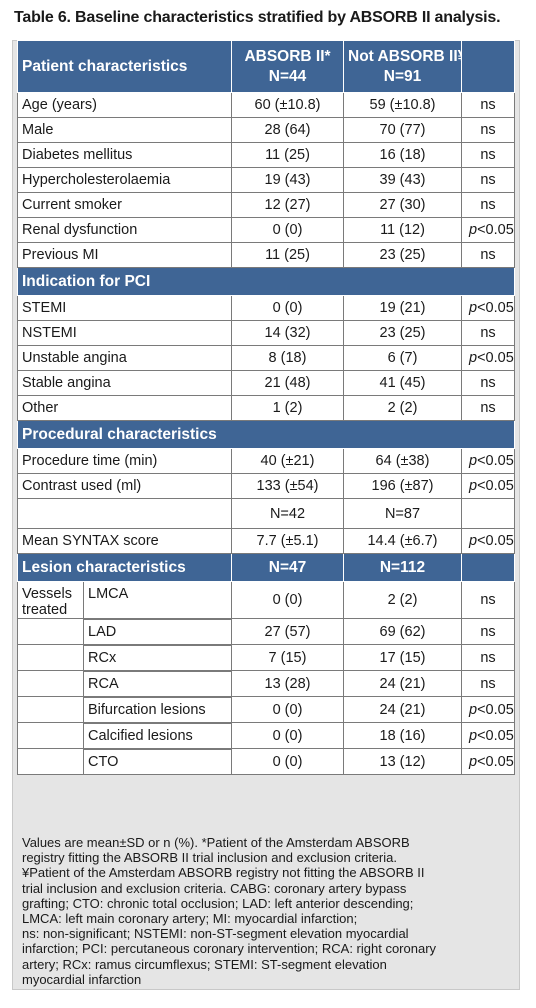 This screenshot has width=536, height=1008. Describe the element at coordinates (266, 358) in the screenshot. I see `table-row: Unstable angina 8 (18) 6 (7) p<0.05` at that location.